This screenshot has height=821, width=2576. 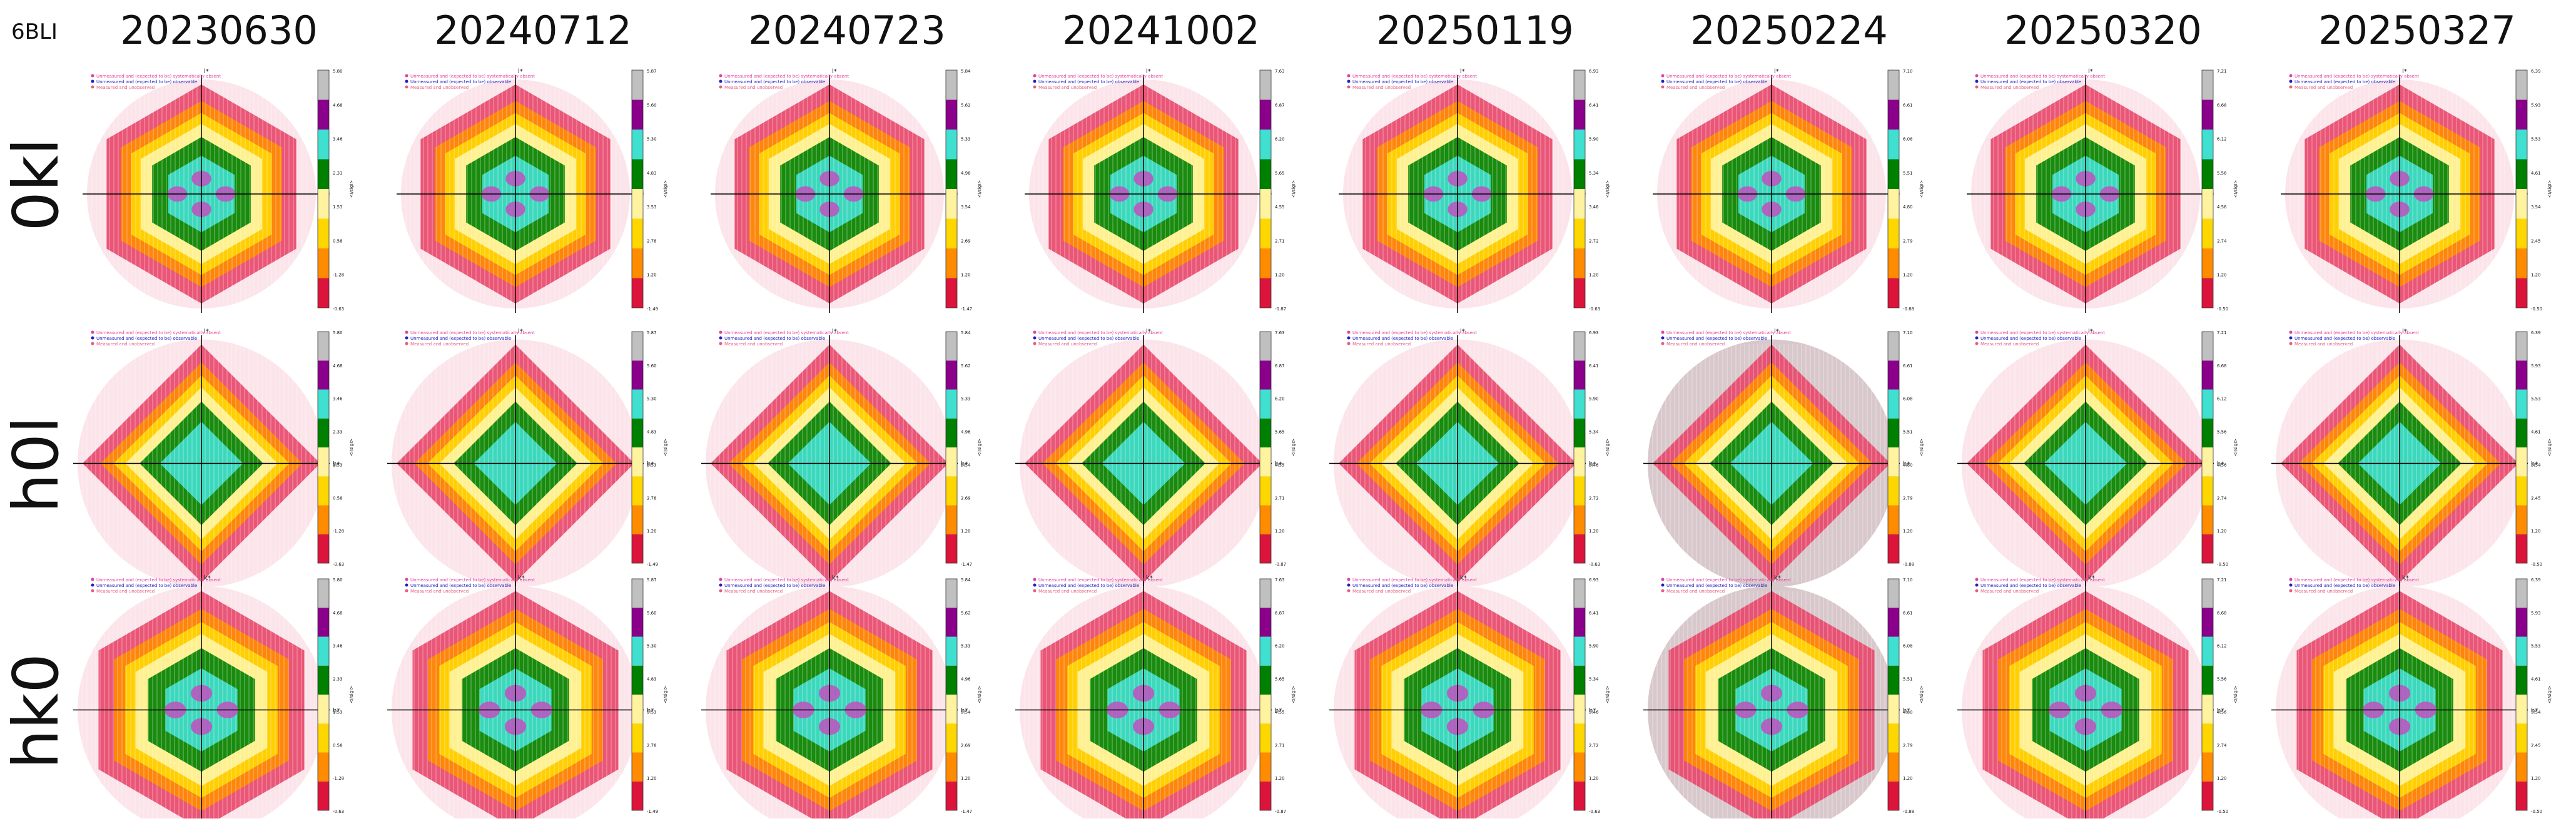 I want to click on colorbar-tick-label: 3.46, so click(x=1594, y=464).